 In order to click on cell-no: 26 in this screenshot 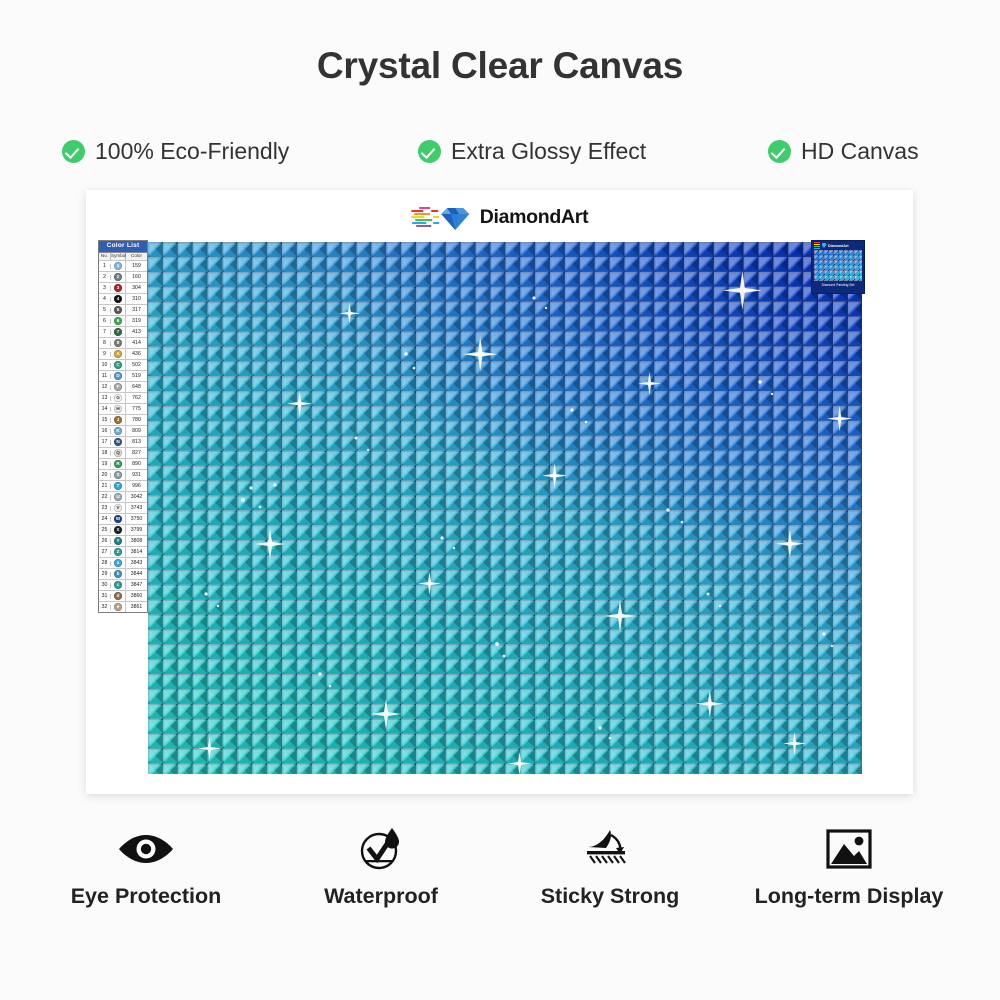, I will do `click(105, 541)`.